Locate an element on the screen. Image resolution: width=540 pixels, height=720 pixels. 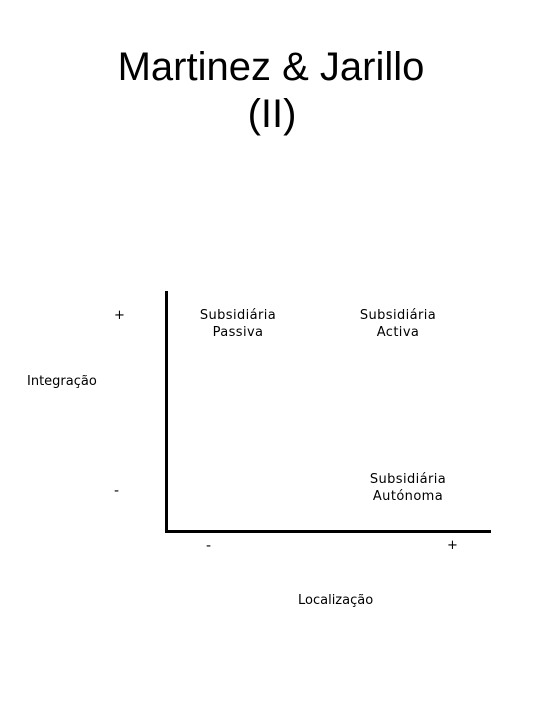
title-line-1: Martinez & Jarillo is located at coordinates (271, 67).